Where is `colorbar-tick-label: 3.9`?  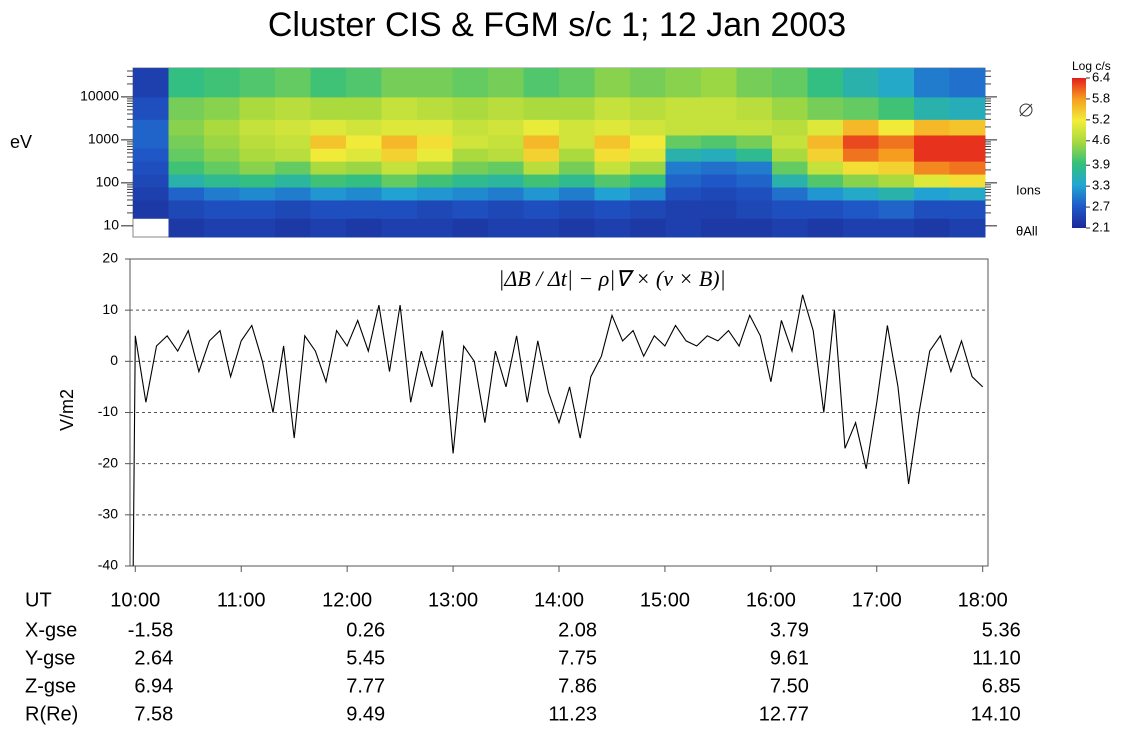 colorbar-tick-label: 3.9 is located at coordinates (1101, 164).